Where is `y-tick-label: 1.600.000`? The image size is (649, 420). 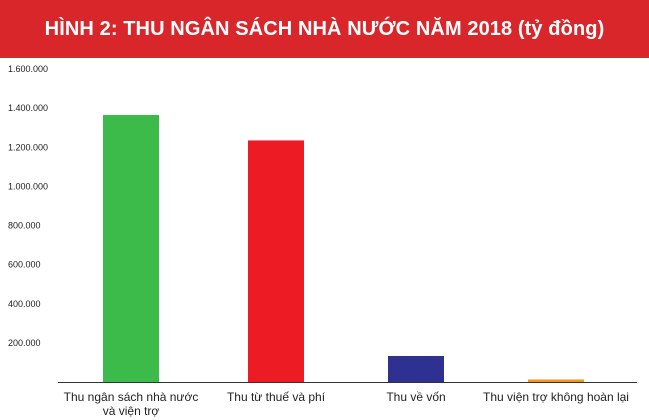
y-tick-label: 1.600.000 is located at coordinates (28, 69).